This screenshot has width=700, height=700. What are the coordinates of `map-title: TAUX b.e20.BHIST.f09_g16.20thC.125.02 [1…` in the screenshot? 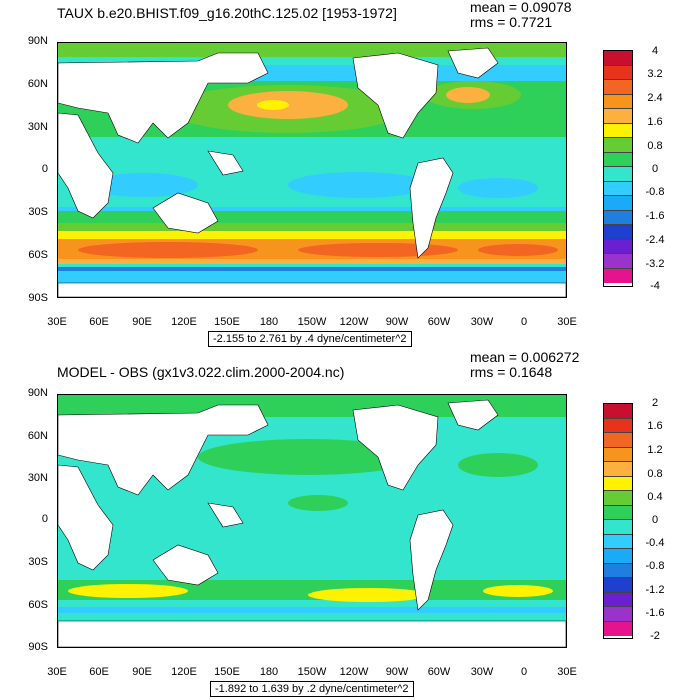 It's located at (227, 13).